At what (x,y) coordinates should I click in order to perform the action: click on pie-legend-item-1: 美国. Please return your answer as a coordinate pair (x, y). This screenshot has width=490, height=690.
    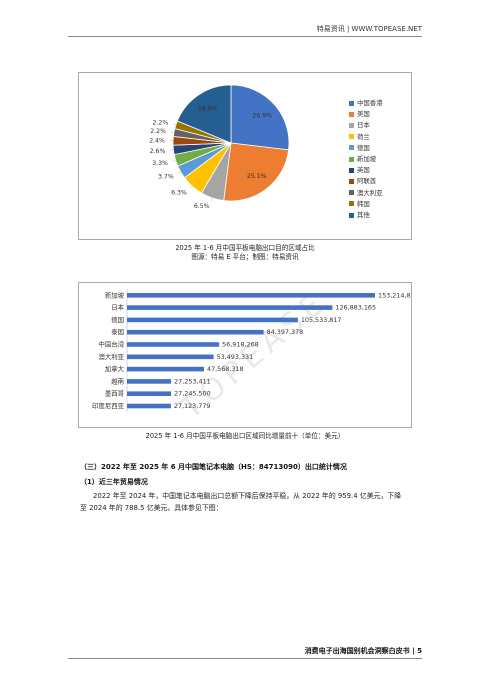
    Looking at the image, I should click on (359, 113).